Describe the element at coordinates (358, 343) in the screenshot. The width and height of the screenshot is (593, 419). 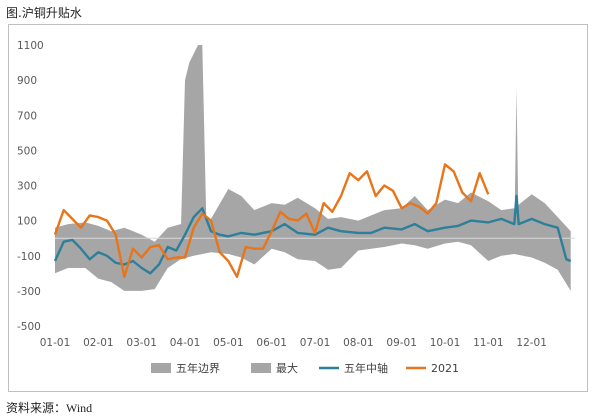
I see `x-tick-label: 08-01` at that location.